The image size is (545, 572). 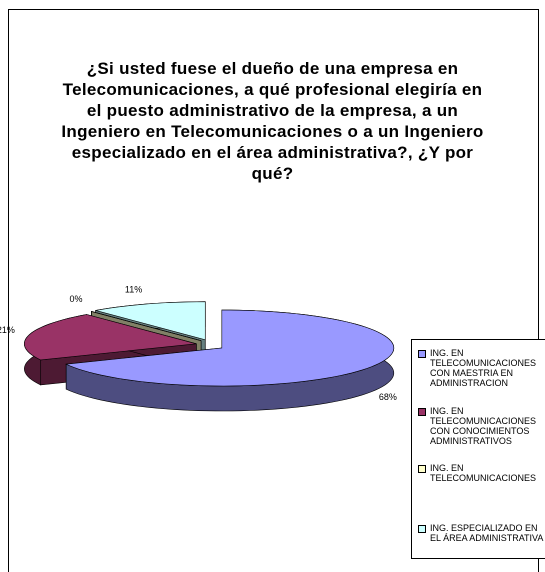 What do you see at coordinates (7, 330) in the screenshot?
I see `data-label: 21%` at bounding box center [7, 330].